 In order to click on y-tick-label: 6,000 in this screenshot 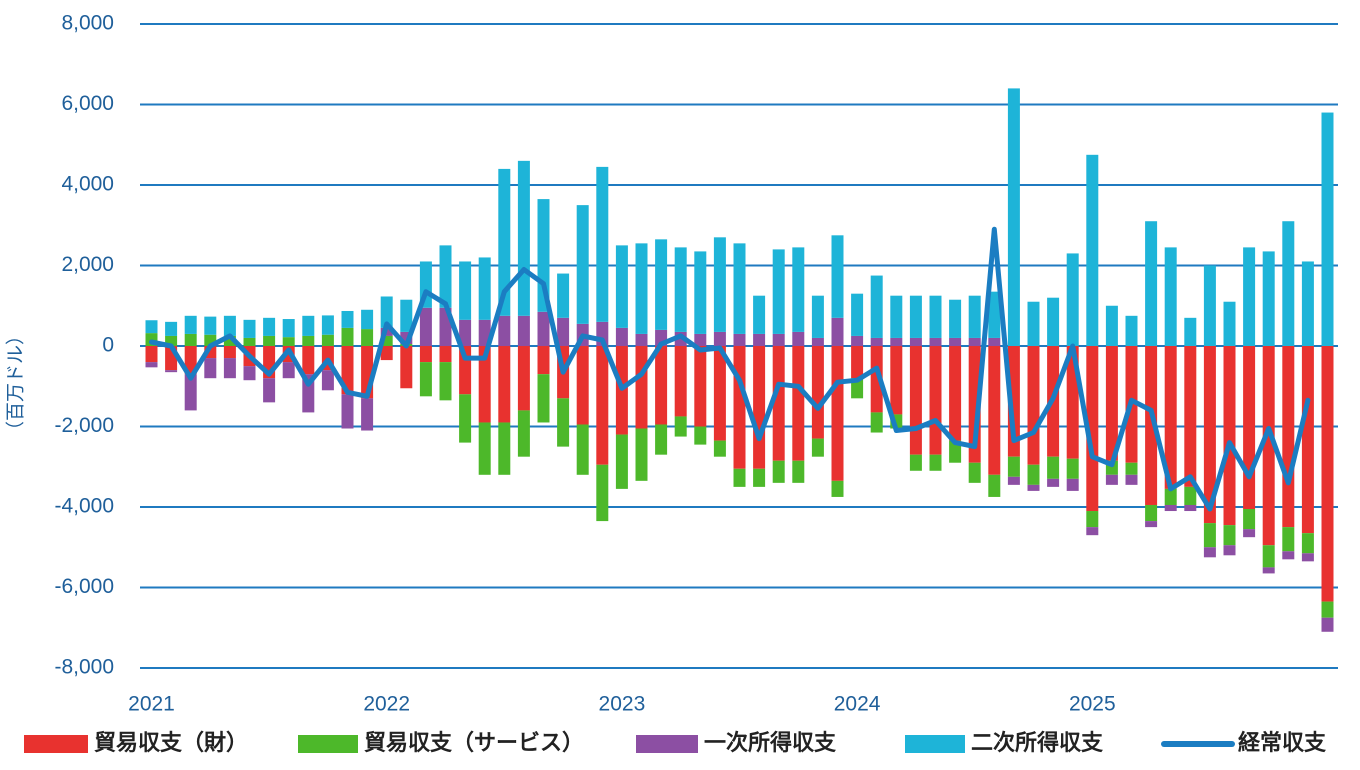, I will do `click(87, 103)`.